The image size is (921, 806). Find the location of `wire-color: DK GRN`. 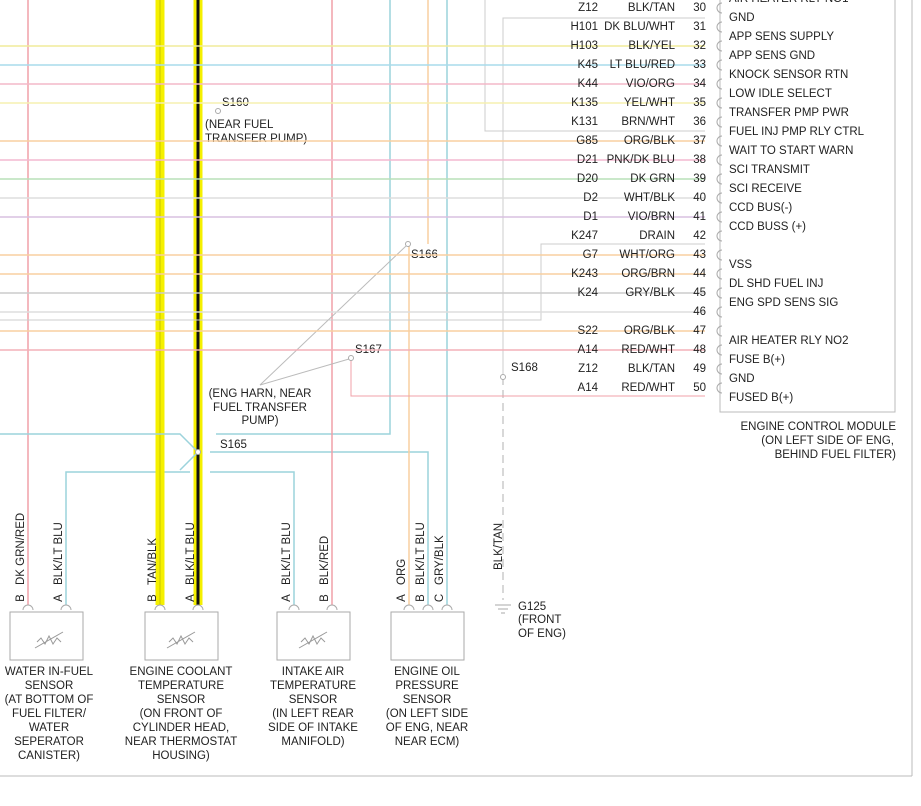

wire-color: DK GRN is located at coordinates (652, 179).